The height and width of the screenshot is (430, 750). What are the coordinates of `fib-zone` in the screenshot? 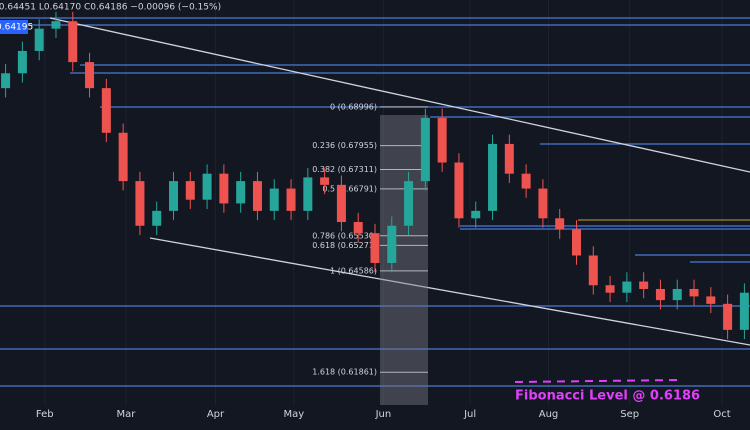 It's located at (404, 260).